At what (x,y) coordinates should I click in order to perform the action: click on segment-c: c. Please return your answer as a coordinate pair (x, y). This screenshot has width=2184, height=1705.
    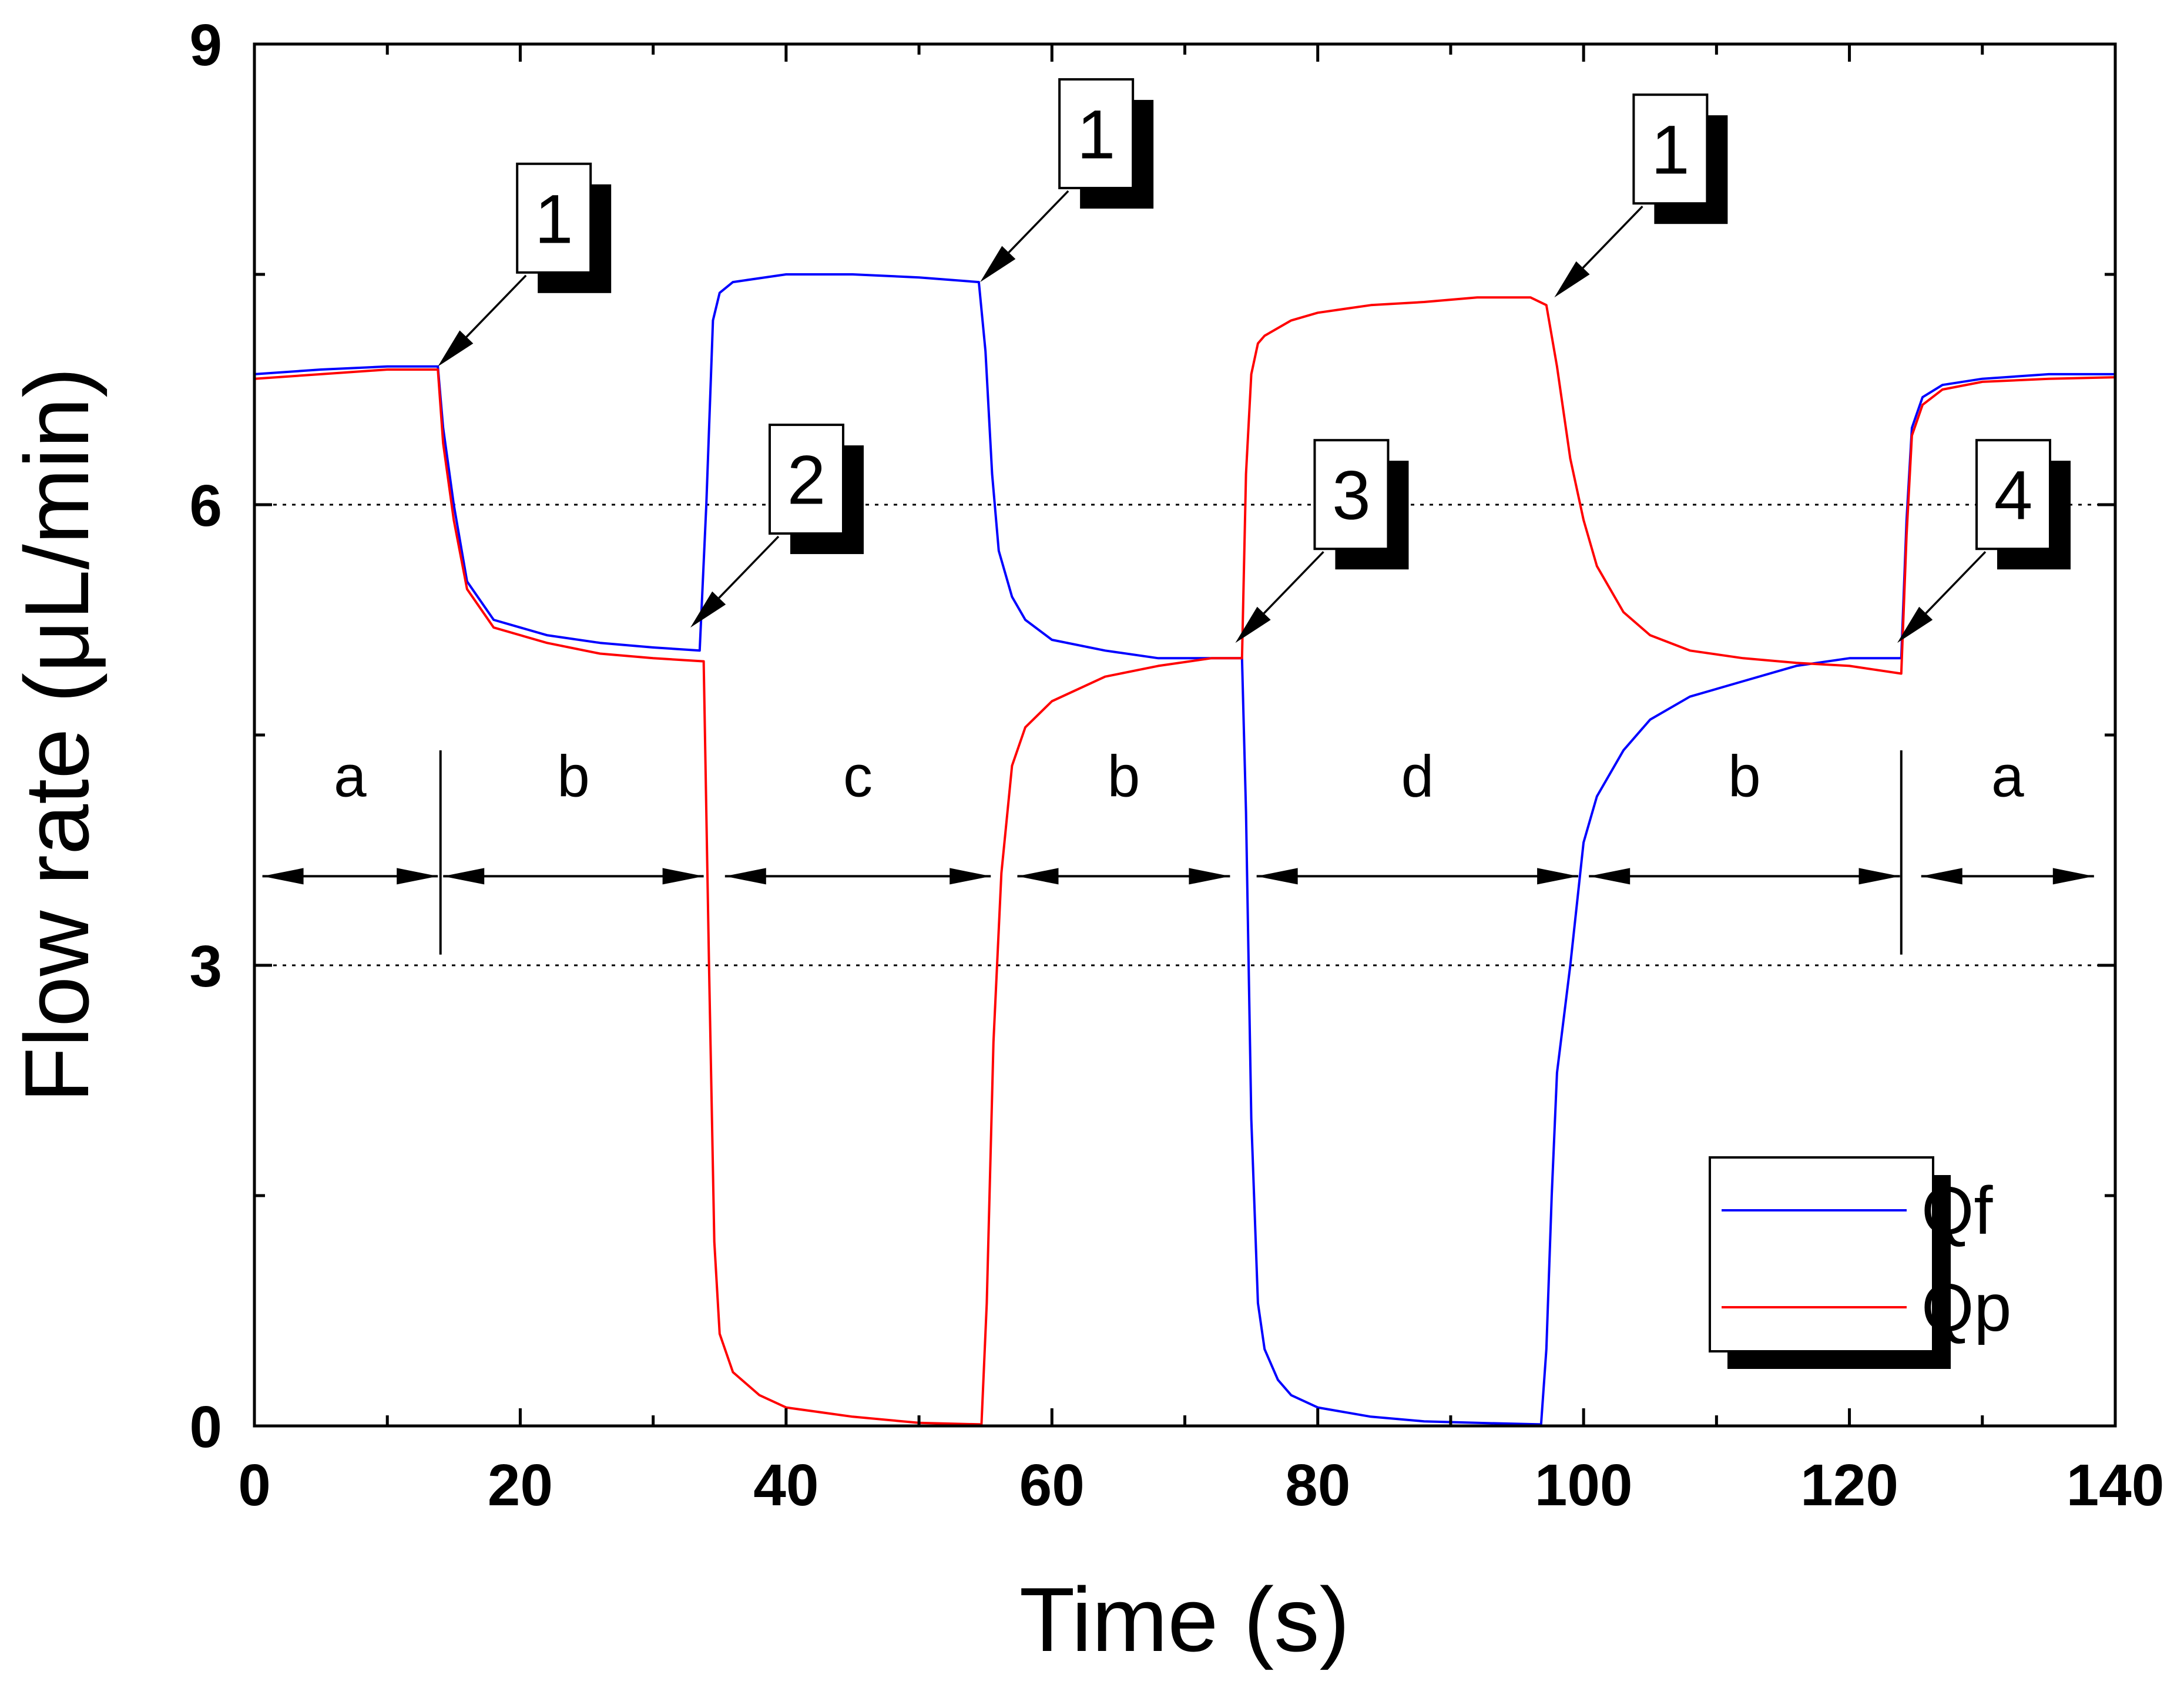
    Looking at the image, I should click on (857, 815).